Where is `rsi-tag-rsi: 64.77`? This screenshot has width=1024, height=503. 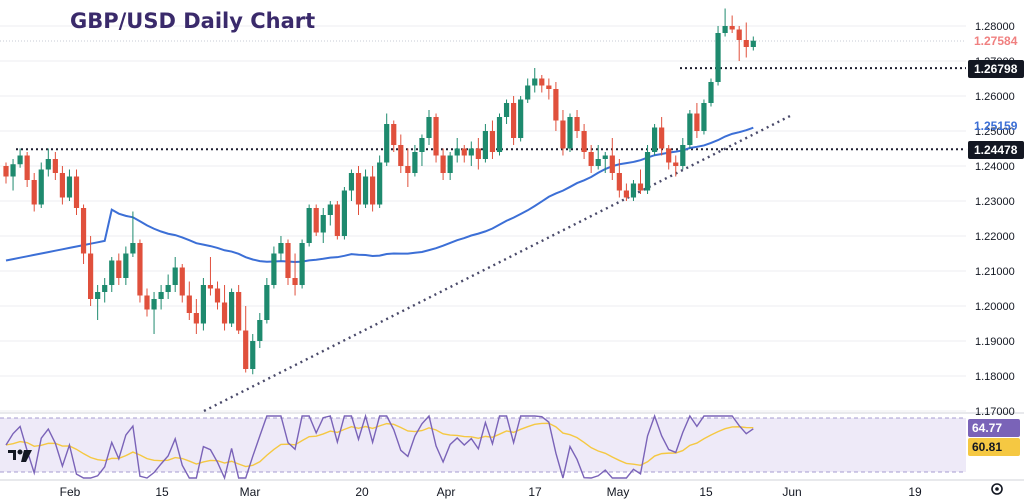 rsi-tag-rsi: 64.77 is located at coordinates (994, 428).